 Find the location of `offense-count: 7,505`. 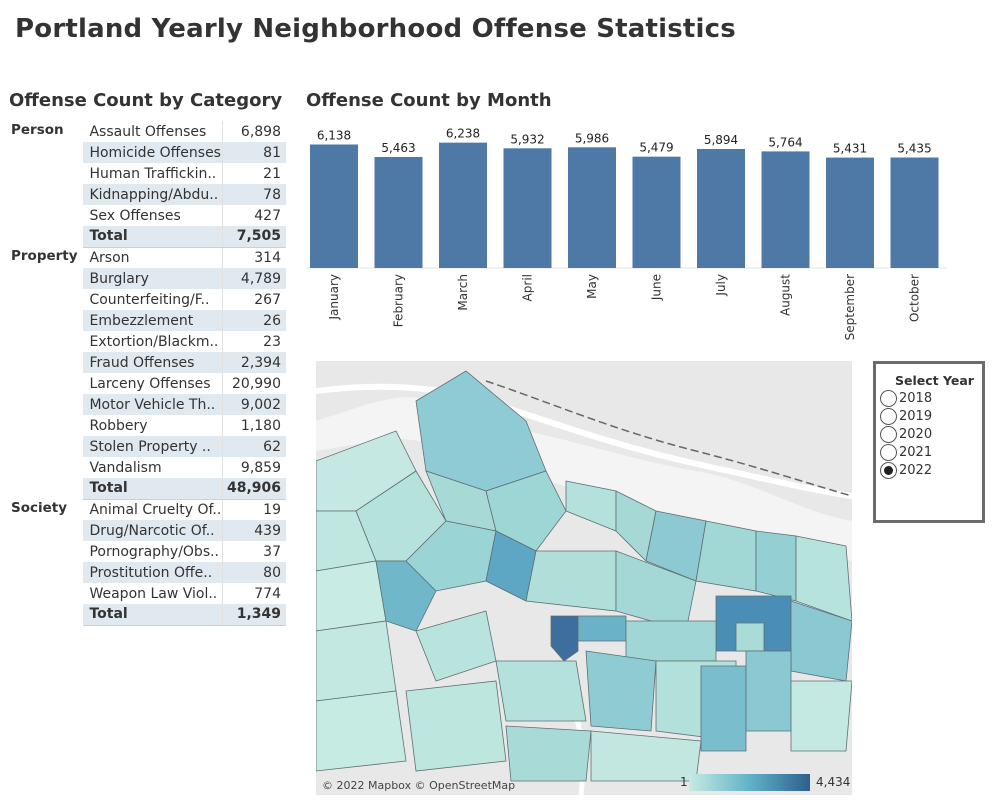

offense-count: 7,505 is located at coordinates (253, 237).